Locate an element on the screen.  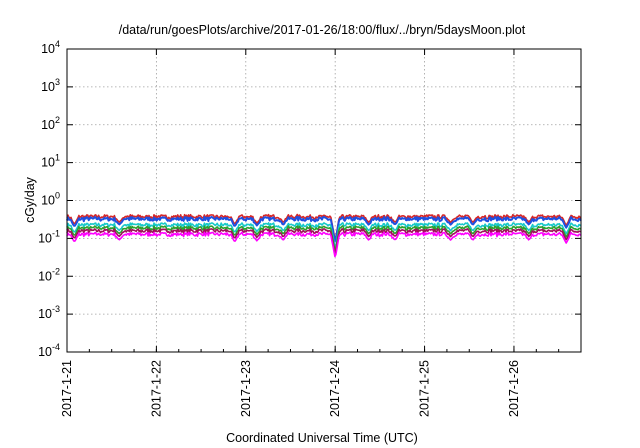
x-tick-label: 2017-1-21 is located at coordinates (67, 388).